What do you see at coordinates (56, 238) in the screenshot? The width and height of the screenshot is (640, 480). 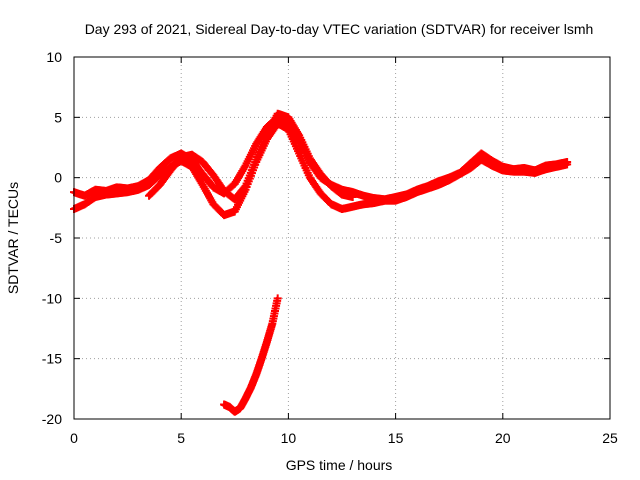 I see `y-tick-label: -5` at bounding box center [56, 238].